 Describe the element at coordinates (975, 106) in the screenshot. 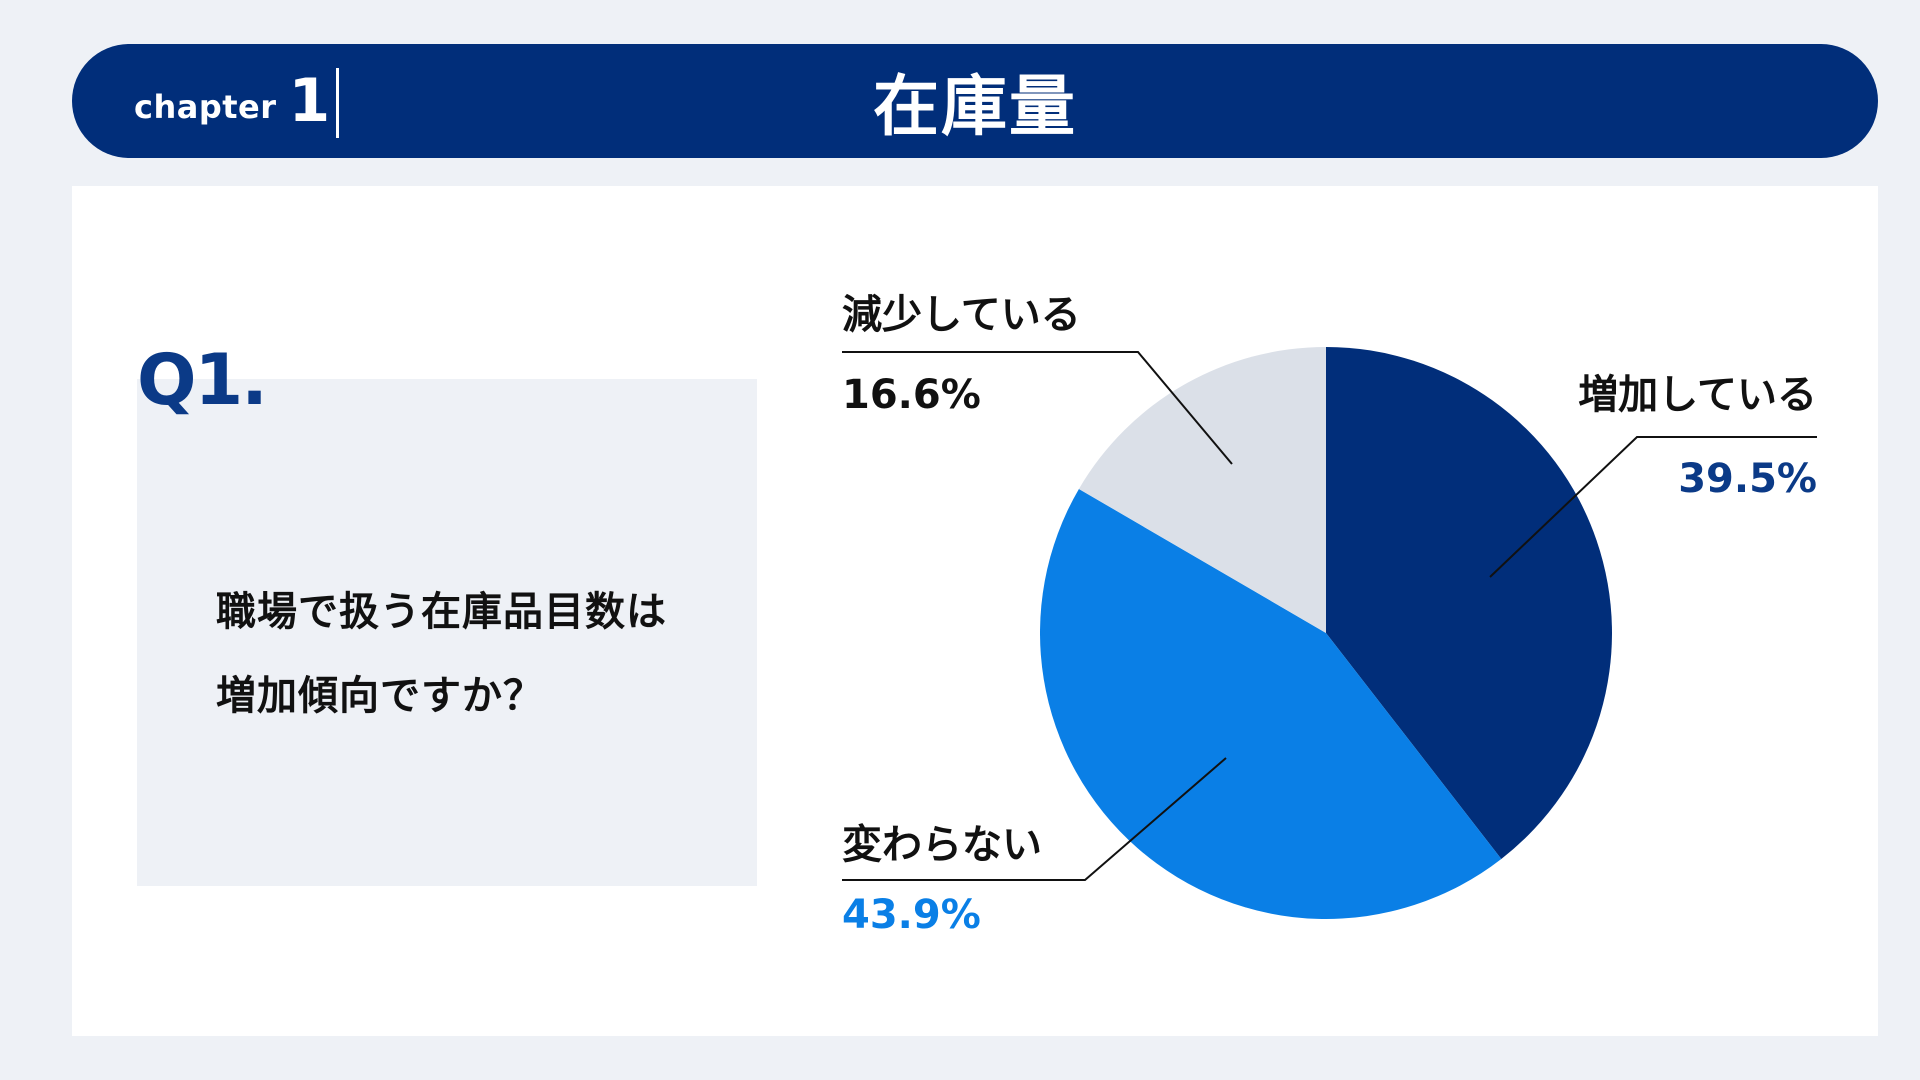

I see `page-title: 在庫量` at that location.